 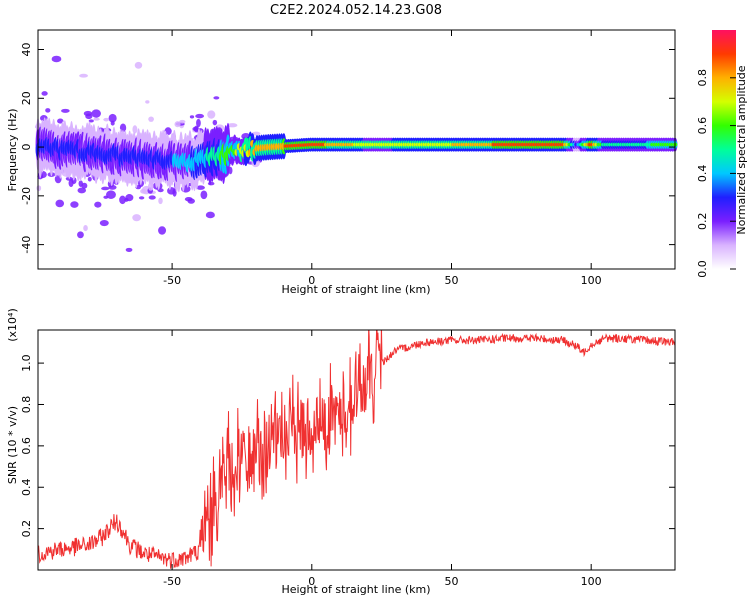 What do you see at coordinates (702, 174) in the screenshot?
I see `colorbar-tick-label: 0.4` at bounding box center [702, 174].